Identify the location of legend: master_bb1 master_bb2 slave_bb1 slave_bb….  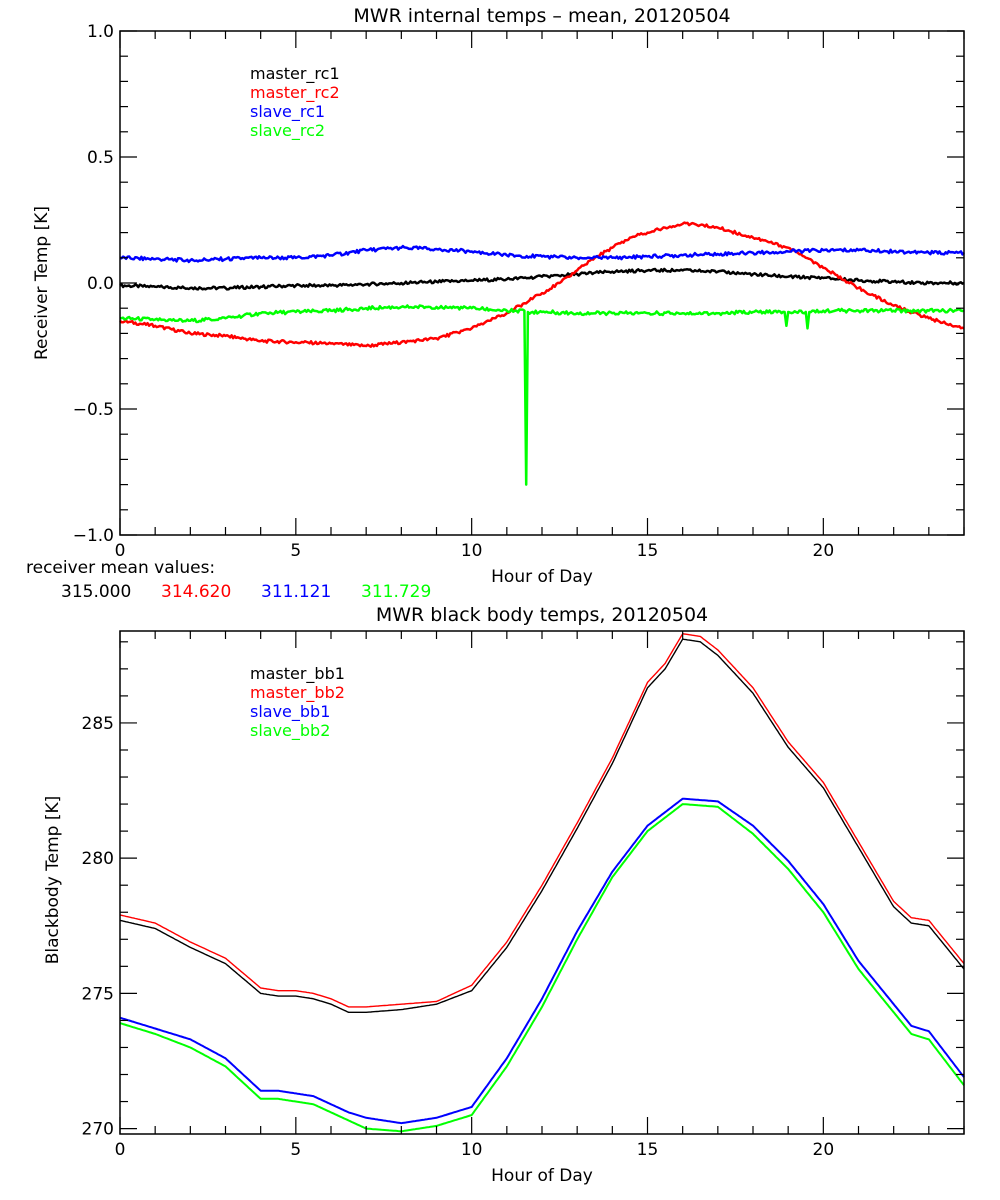
(297, 702).